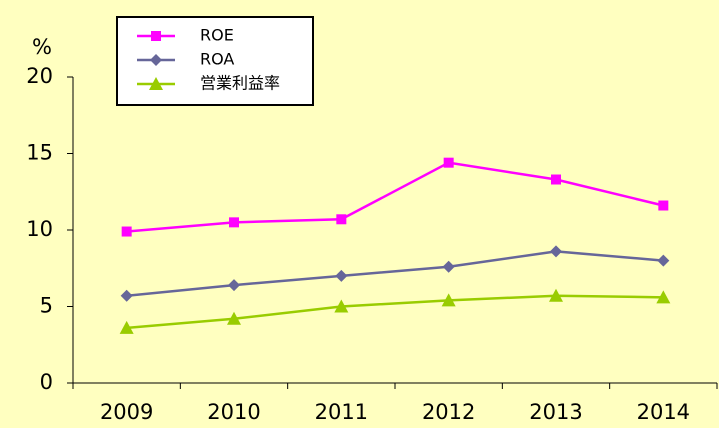 This screenshot has height=428, width=719. I want to click on y-tick-label: 15, so click(39, 153).